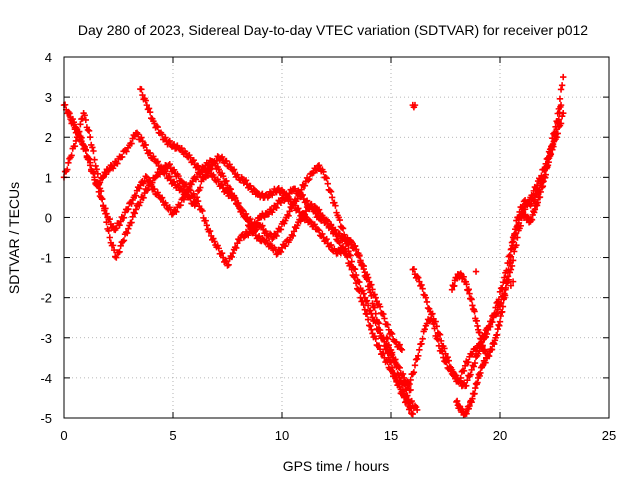 This screenshot has height=480, width=640. Describe the element at coordinates (46, 298) in the screenshot. I see `y-tick-label: -2` at that location.